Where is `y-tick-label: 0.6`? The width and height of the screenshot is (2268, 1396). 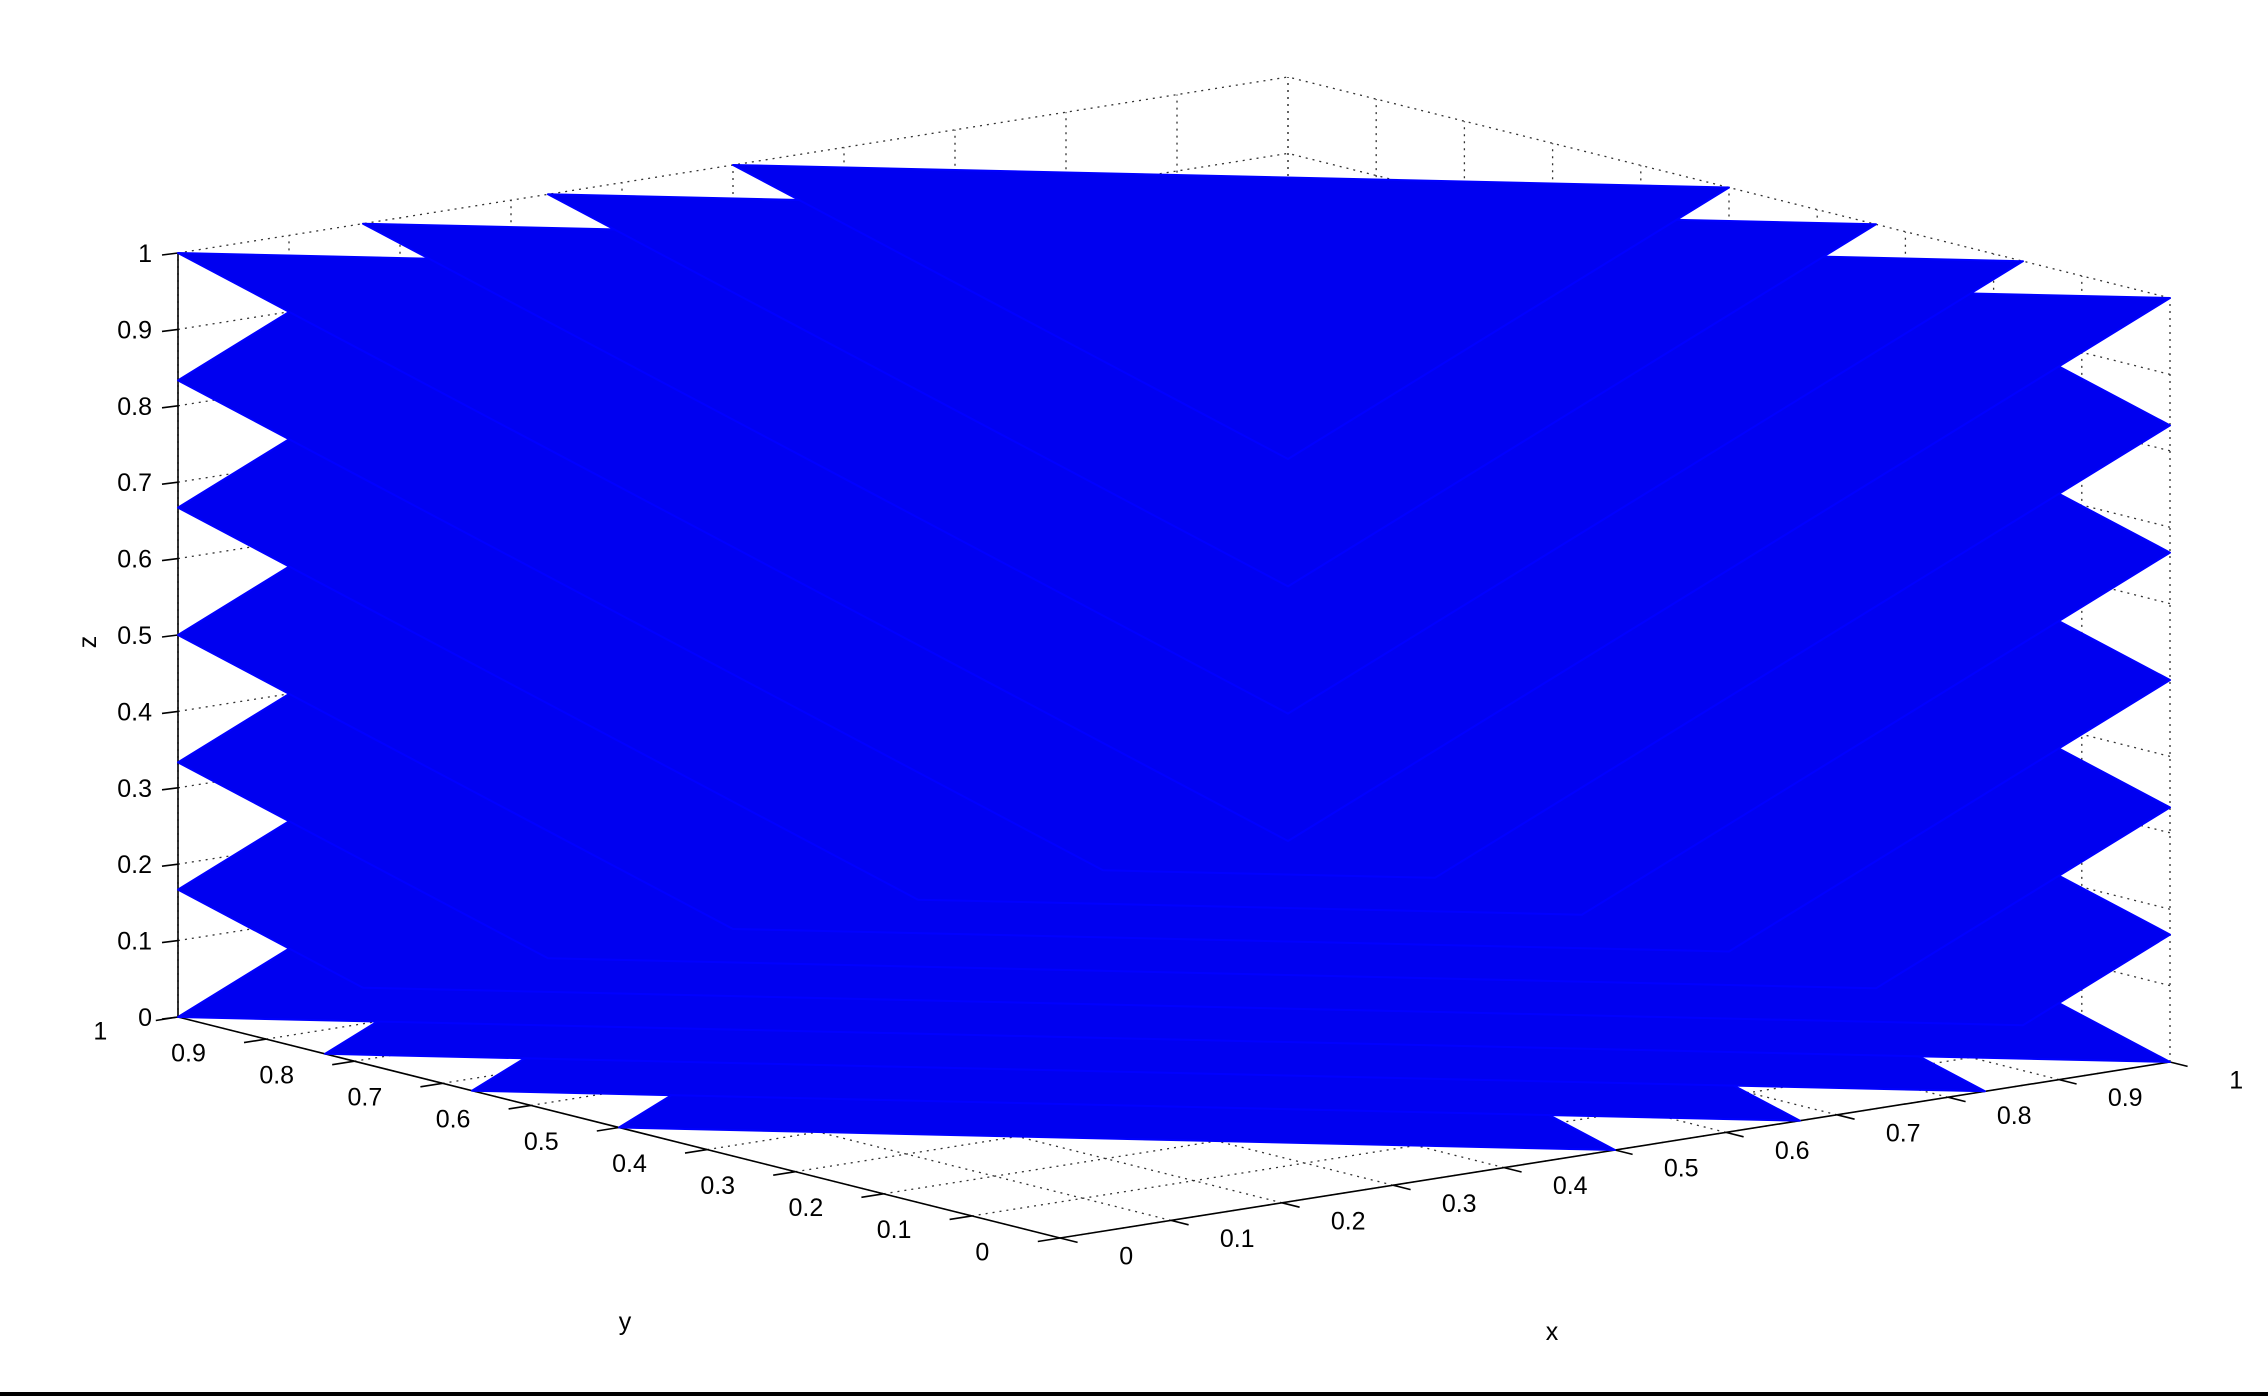 y-tick-label: 0.6 is located at coordinates (453, 1120).